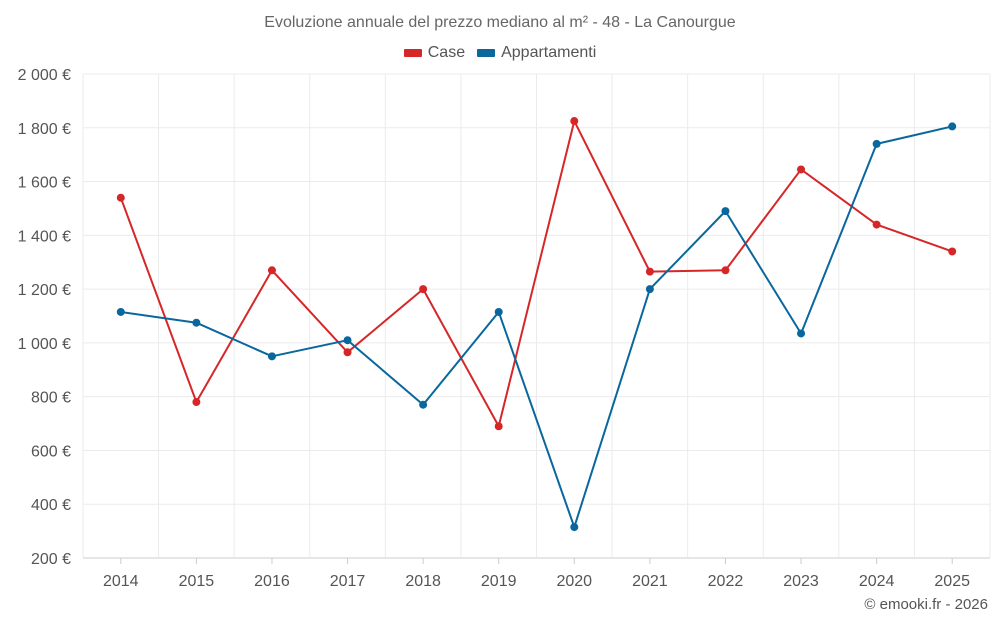  What do you see at coordinates (44, 344) in the screenshot?
I see `y-tick-label: 1 000 €` at bounding box center [44, 344].